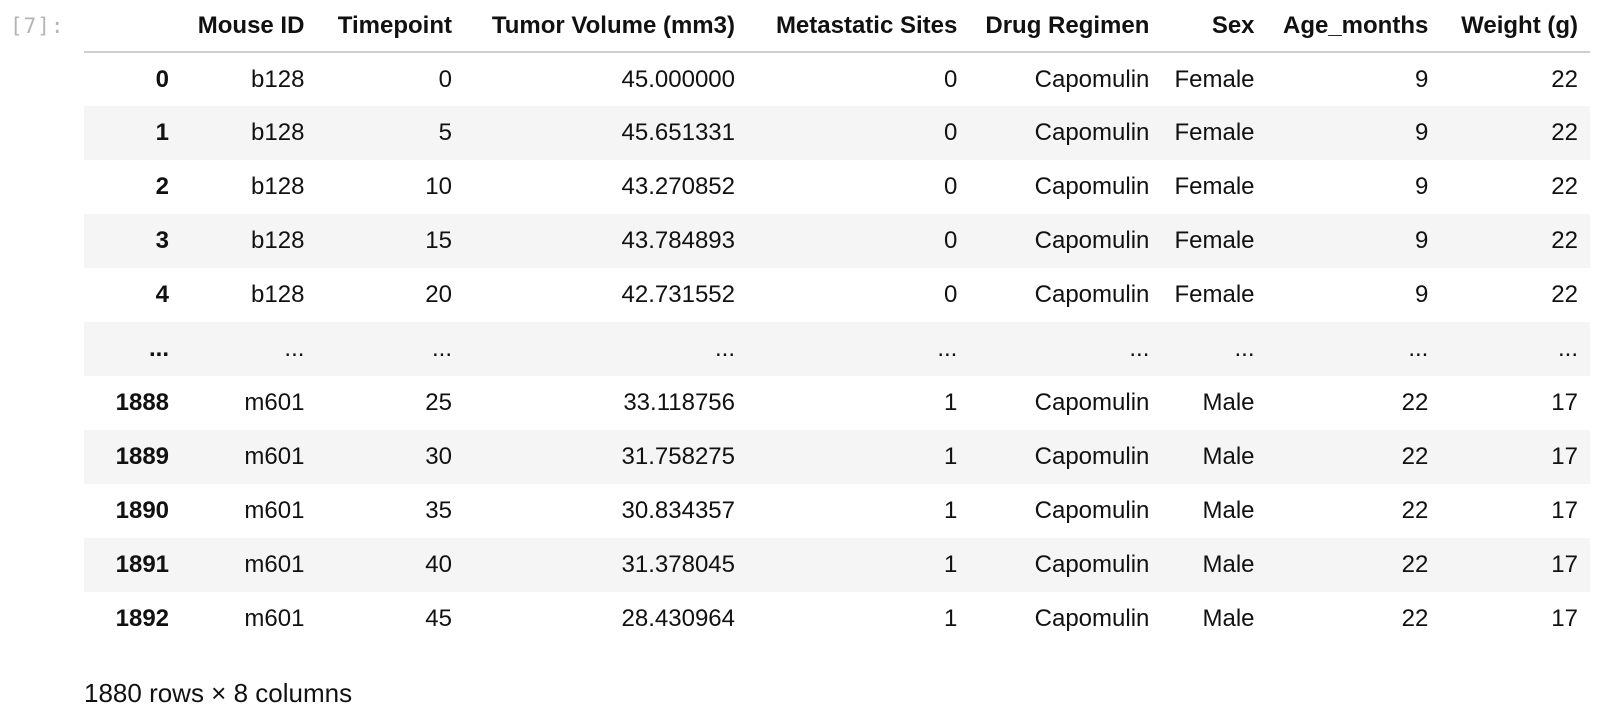 The height and width of the screenshot is (718, 1620). Describe the element at coordinates (1065, 26) in the screenshot. I see `header-drug-regimen: Drug Regimen` at that location.